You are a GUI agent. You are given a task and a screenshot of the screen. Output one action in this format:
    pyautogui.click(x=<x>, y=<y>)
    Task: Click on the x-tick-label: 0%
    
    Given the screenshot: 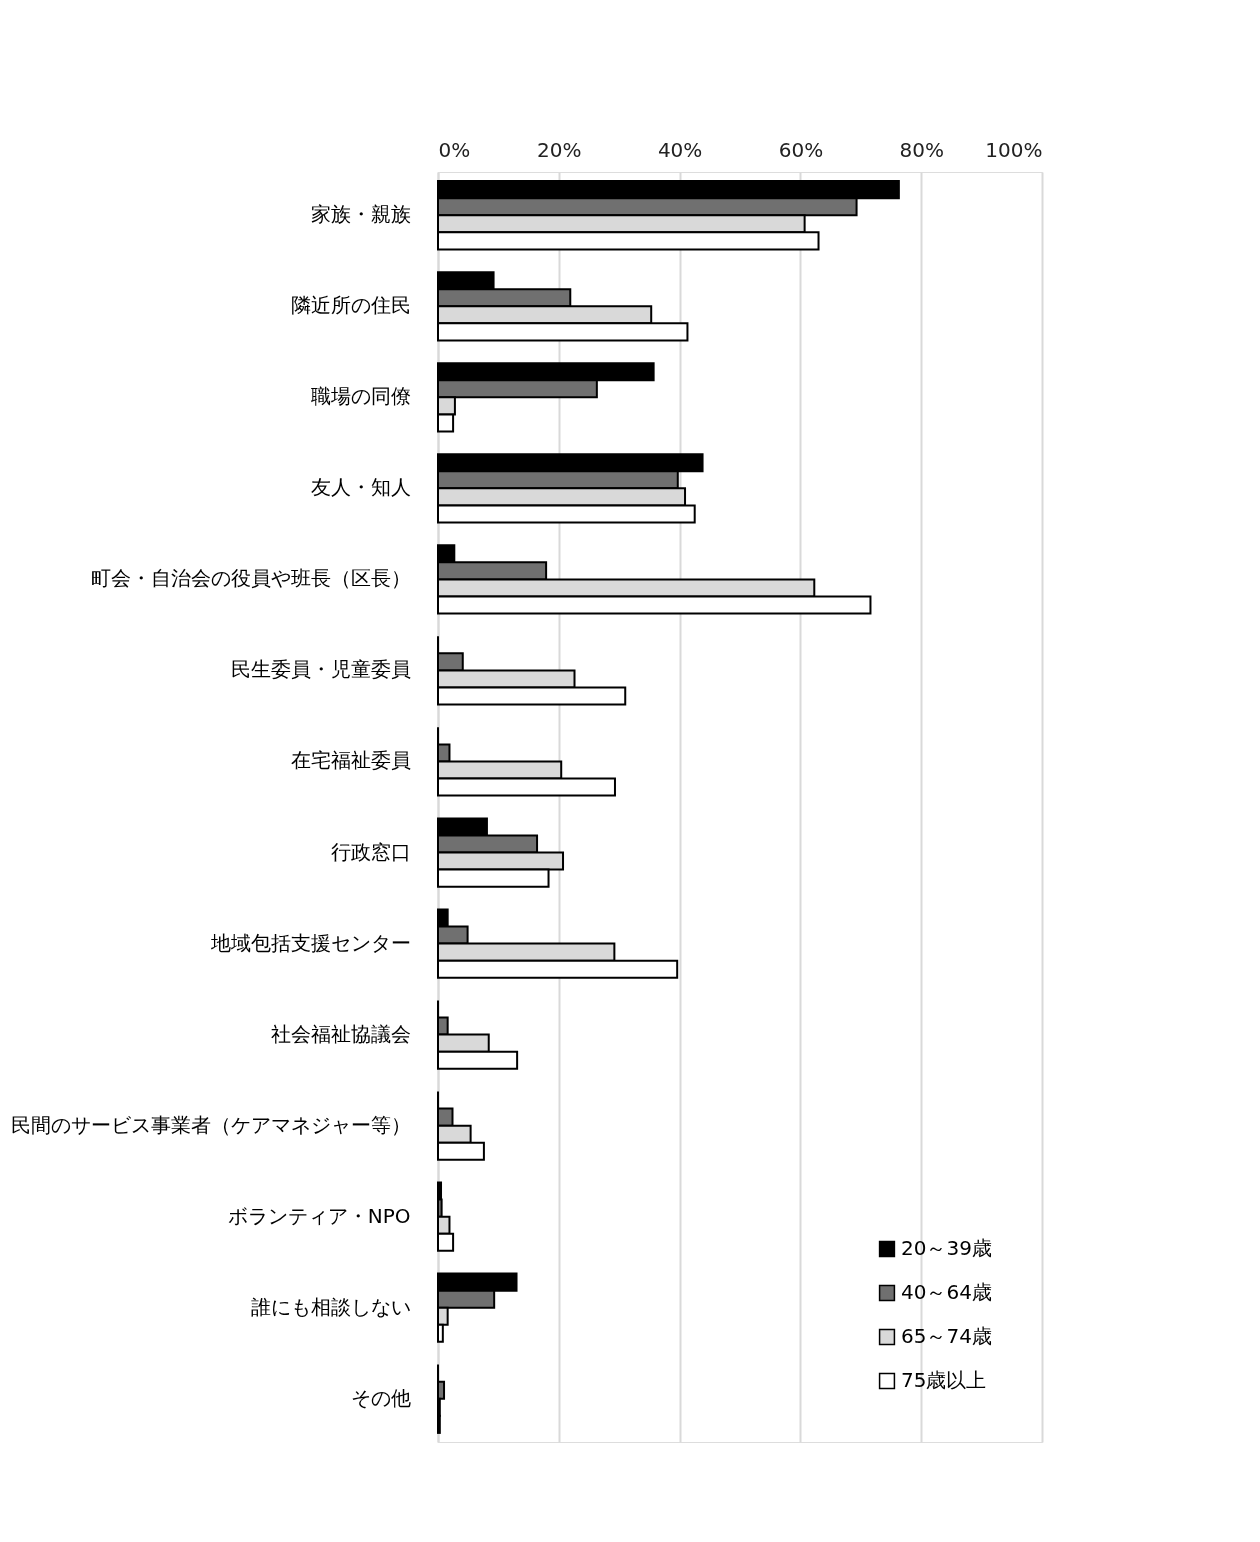 What is the action you would take?
    pyautogui.click(x=454, y=149)
    